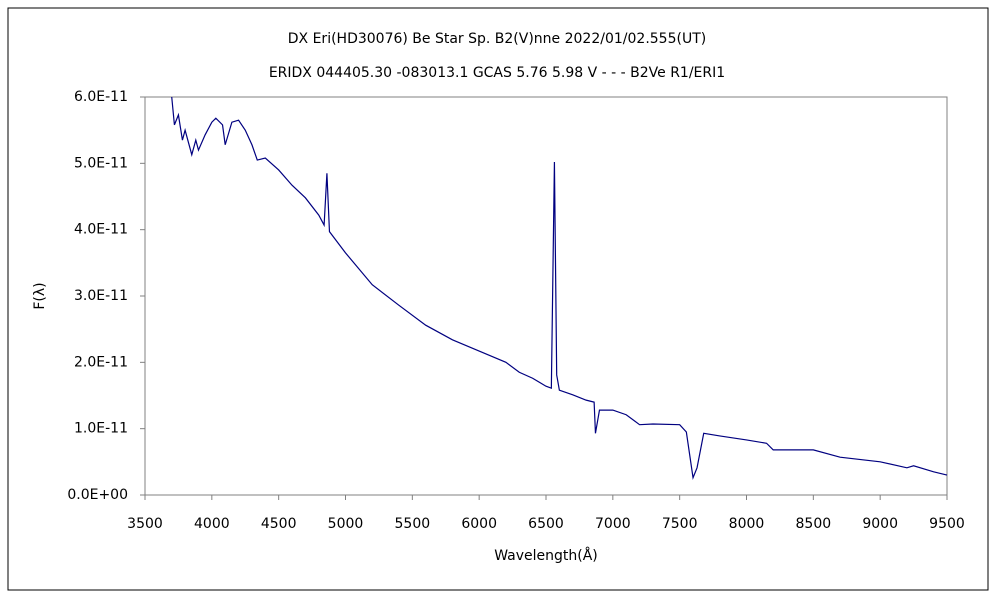 This screenshot has height=604, width=1000. What do you see at coordinates (101, 163) in the screenshot?
I see `y-tick-label: 5.0E-11` at bounding box center [101, 163].